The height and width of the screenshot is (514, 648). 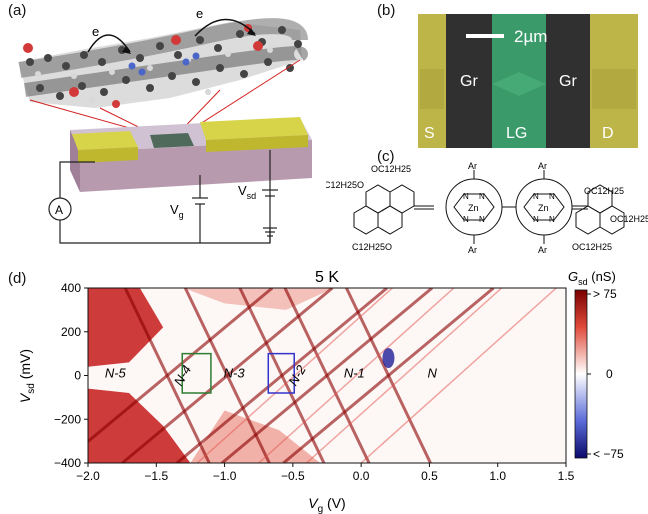 I want to click on colorbar-tick-zero: 0, so click(x=609, y=374).